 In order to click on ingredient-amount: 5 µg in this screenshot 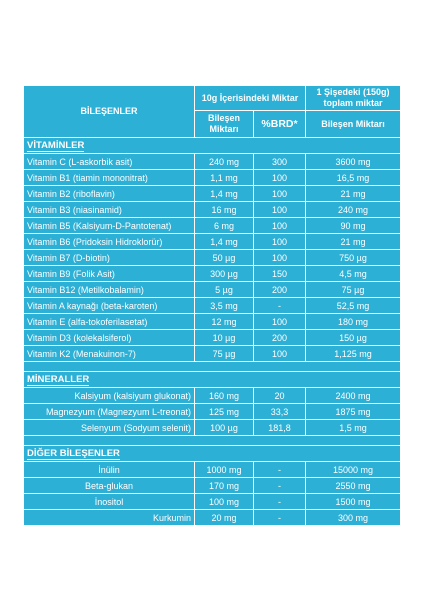, I will do `click(224, 289)`.